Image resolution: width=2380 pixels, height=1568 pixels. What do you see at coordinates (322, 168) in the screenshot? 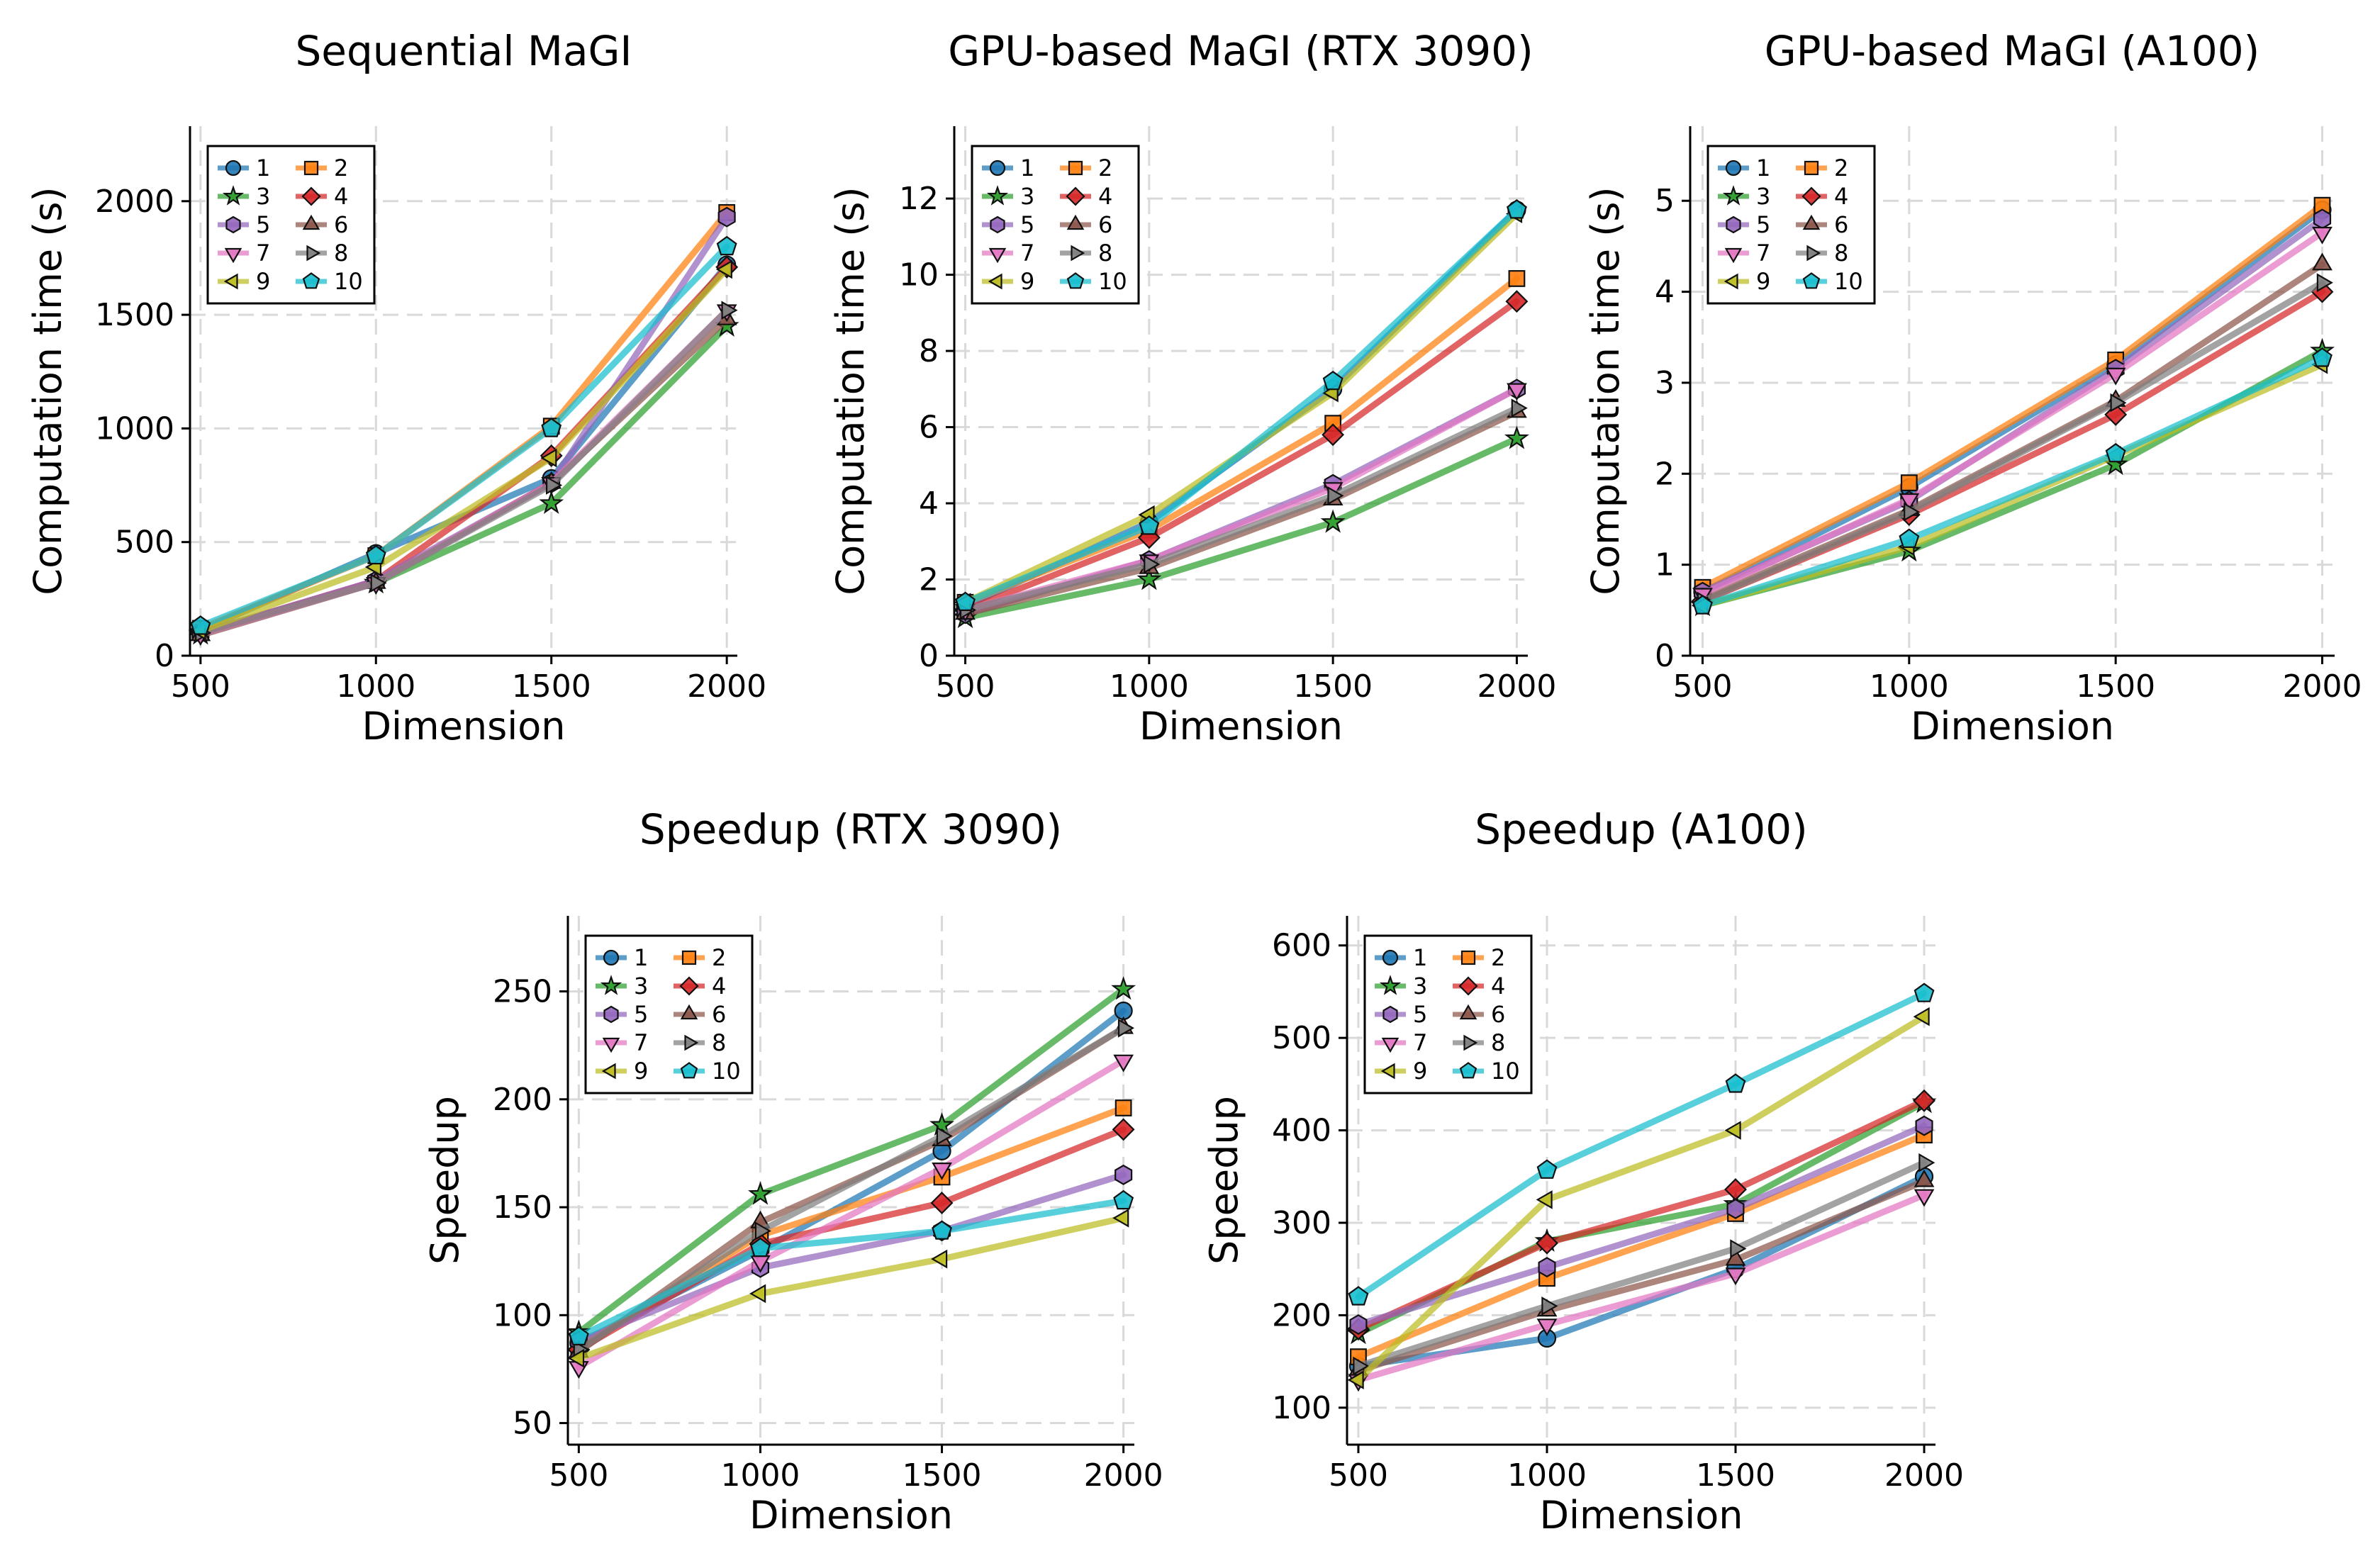
I see `legend-item-2: 2` at bounding box center [322, 168].